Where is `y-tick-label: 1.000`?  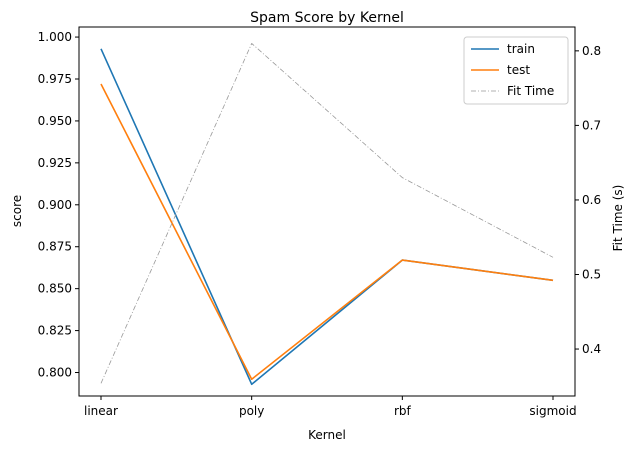 y-tick-label: 1.000 is located at coordinates (55, 37).